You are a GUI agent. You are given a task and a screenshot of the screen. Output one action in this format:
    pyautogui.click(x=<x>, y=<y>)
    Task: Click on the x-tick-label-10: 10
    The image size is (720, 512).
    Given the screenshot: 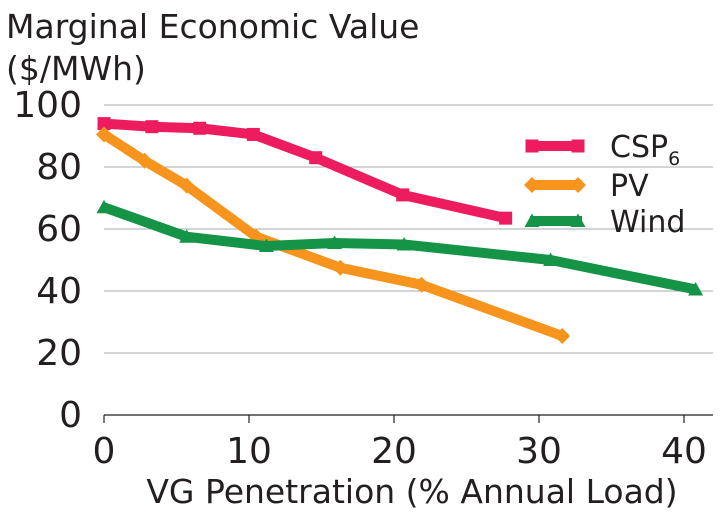 What is the action you would take?
    pyautogui.click(x=249, y=451)
    